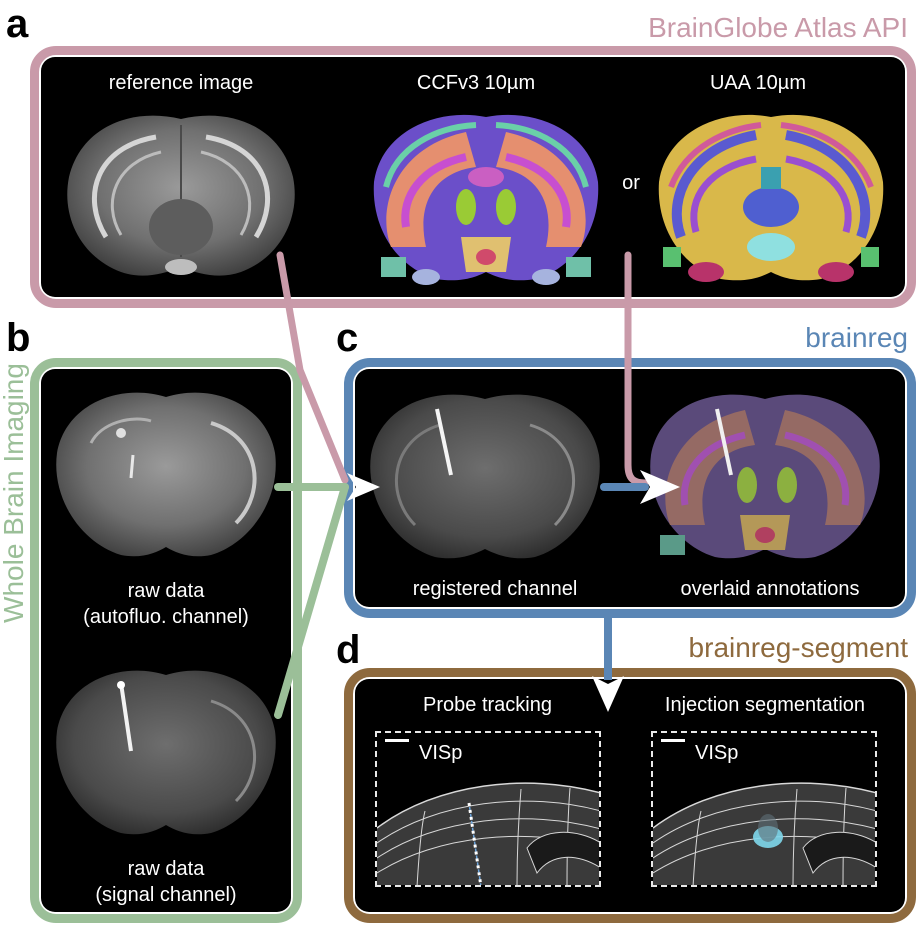  What do you see at coordinates (18, 338) in the screenshot?
I see `panel-letter-b: b` at bounding box center [18, 338].